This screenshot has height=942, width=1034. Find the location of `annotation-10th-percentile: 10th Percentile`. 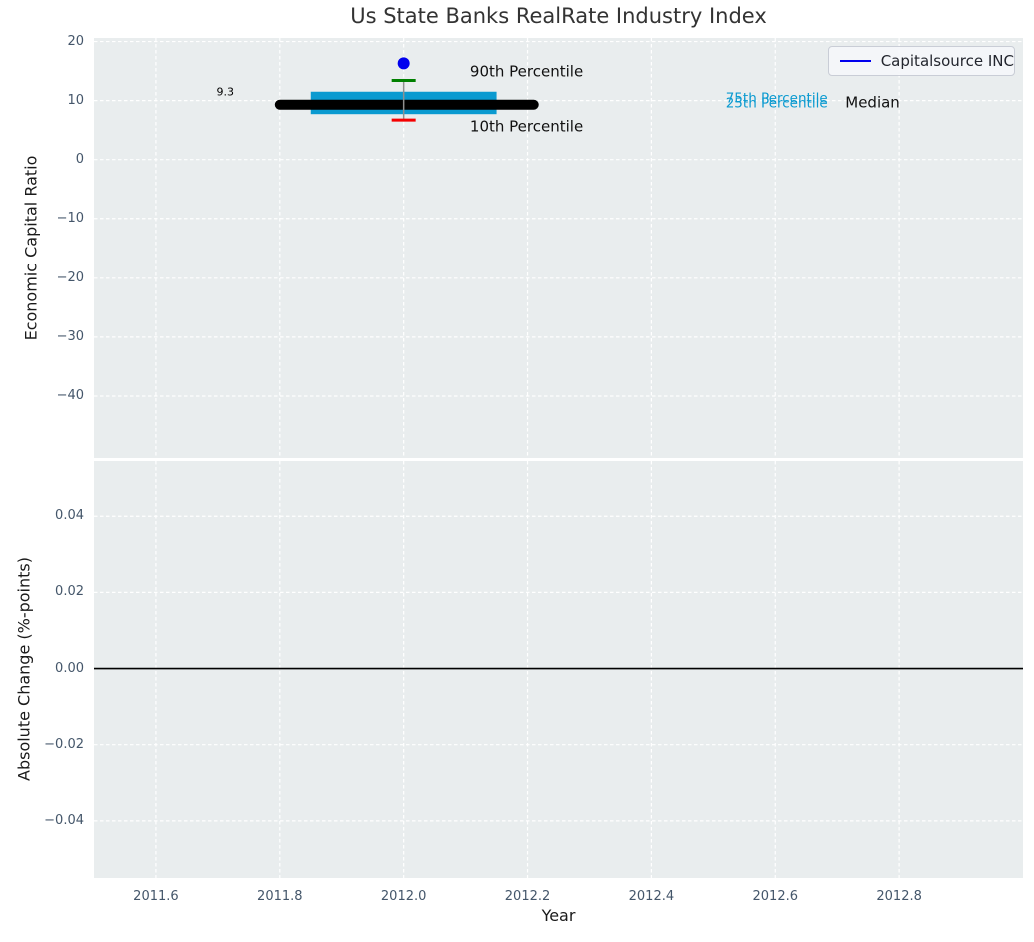

annotation-10th-percentile: 10th Percentile is located at coordinates (526, 126).